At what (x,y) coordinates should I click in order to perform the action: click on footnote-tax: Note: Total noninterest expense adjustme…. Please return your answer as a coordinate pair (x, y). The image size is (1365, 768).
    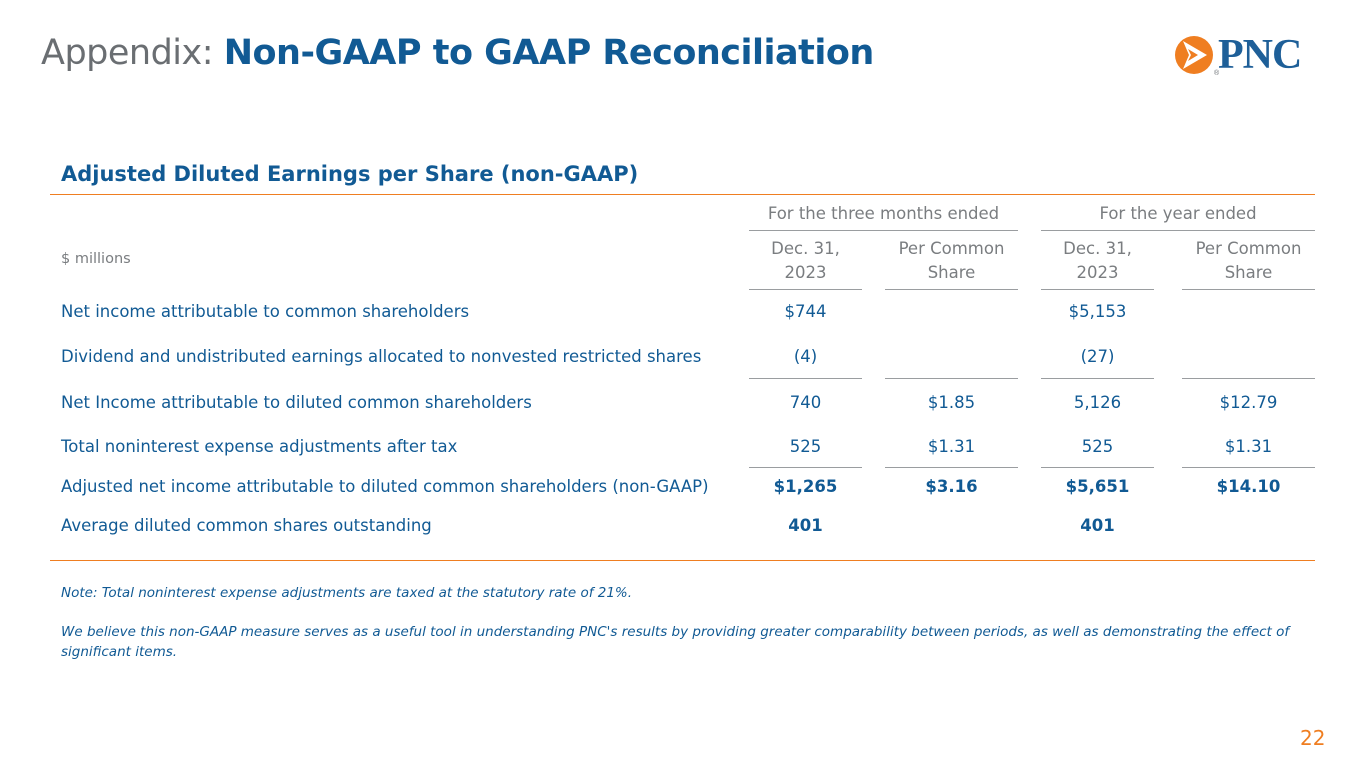
    Looking at the image, I should click on (347, 593).